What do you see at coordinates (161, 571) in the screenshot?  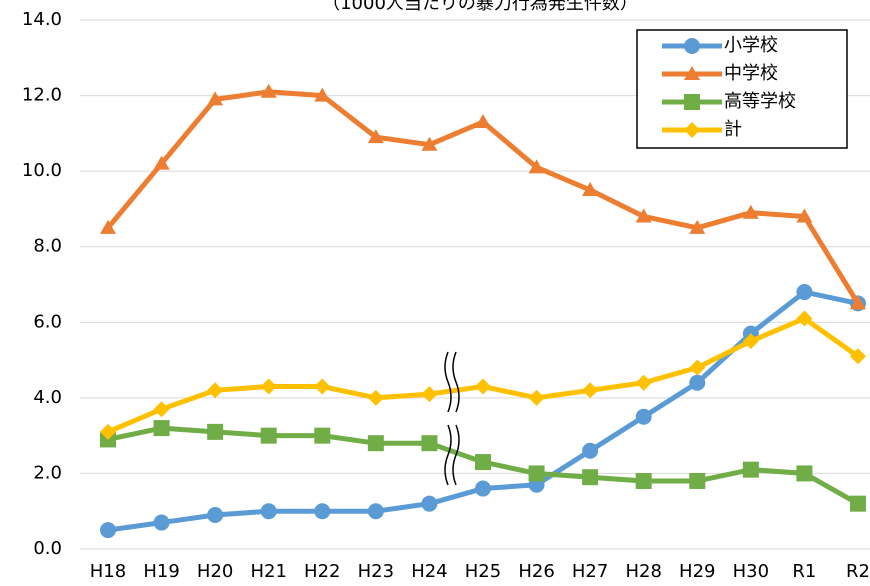 I see `x-tick-label: H19` at bounding box center [161, 571].